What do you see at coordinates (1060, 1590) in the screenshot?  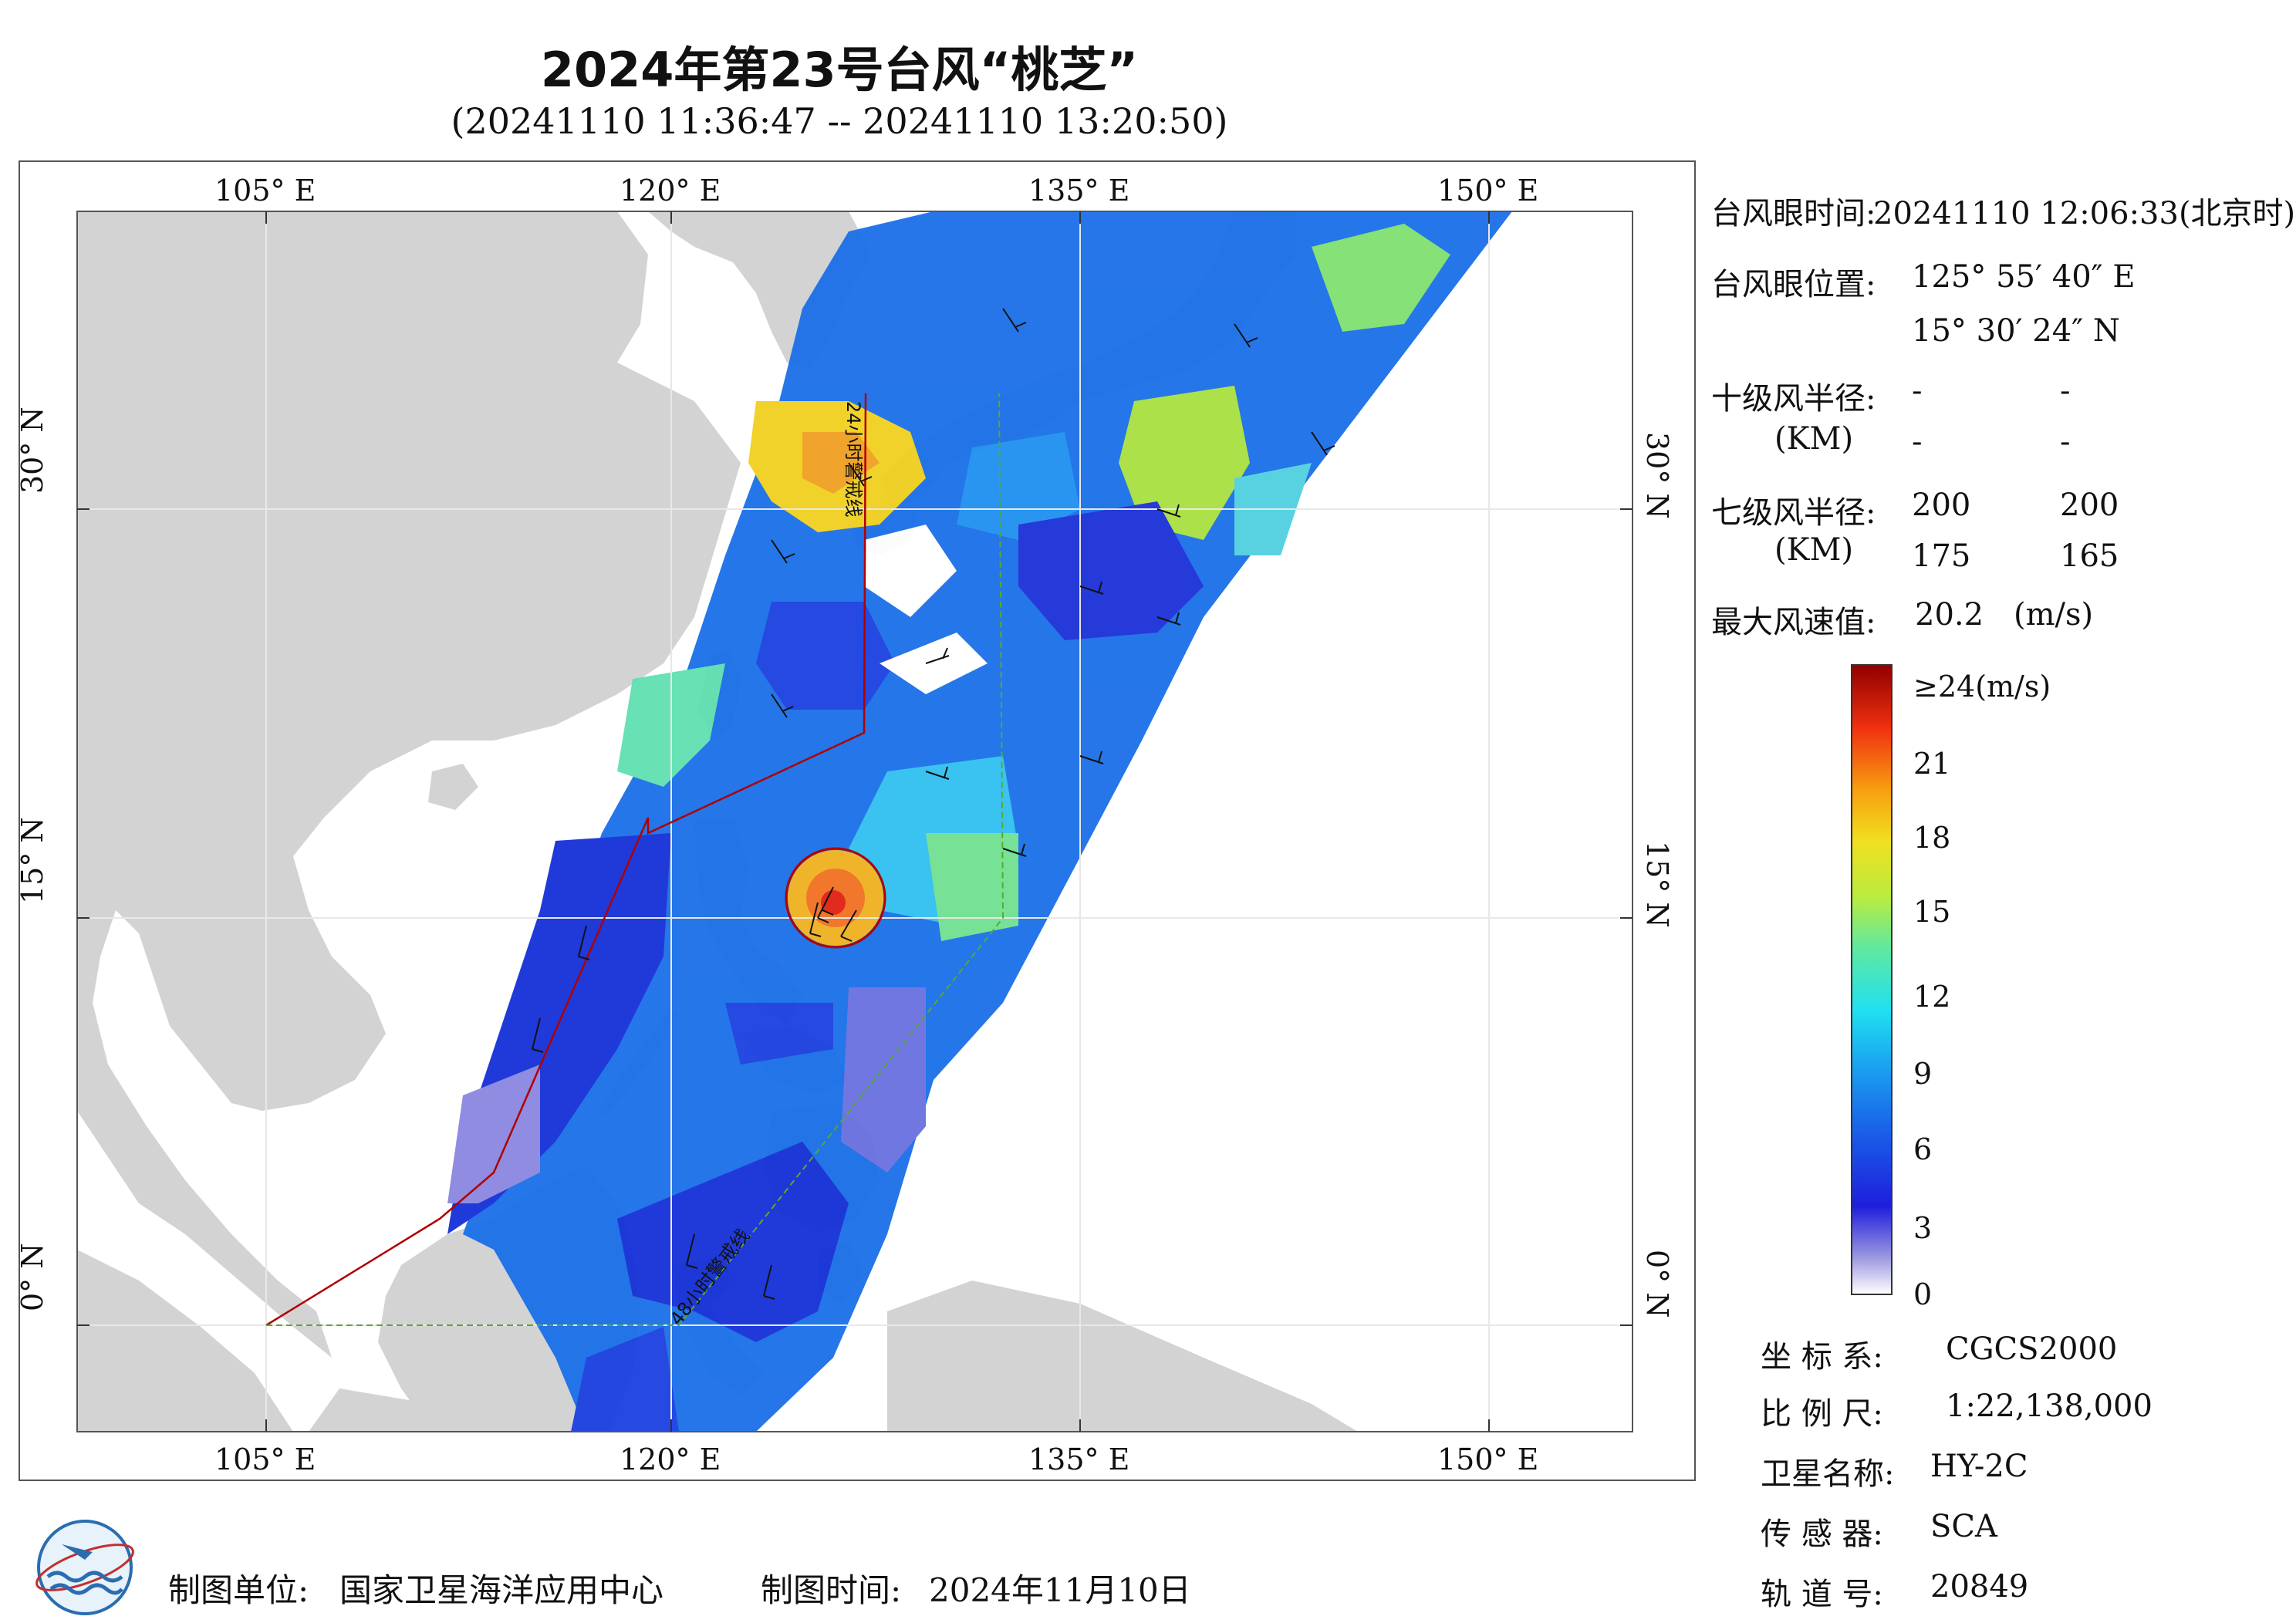 I see `date-value: 2024年11月10日` at bounding box center [1060, 1590].